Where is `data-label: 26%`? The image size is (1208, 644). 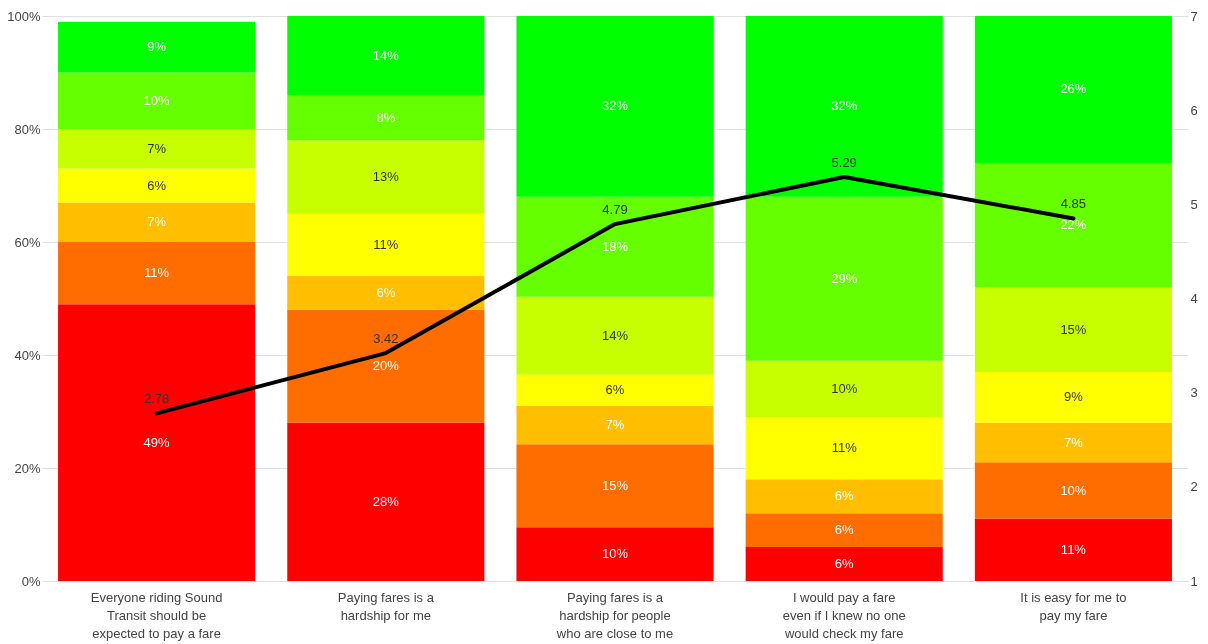 data-label: 26% is located at coordinates (1073, 89).